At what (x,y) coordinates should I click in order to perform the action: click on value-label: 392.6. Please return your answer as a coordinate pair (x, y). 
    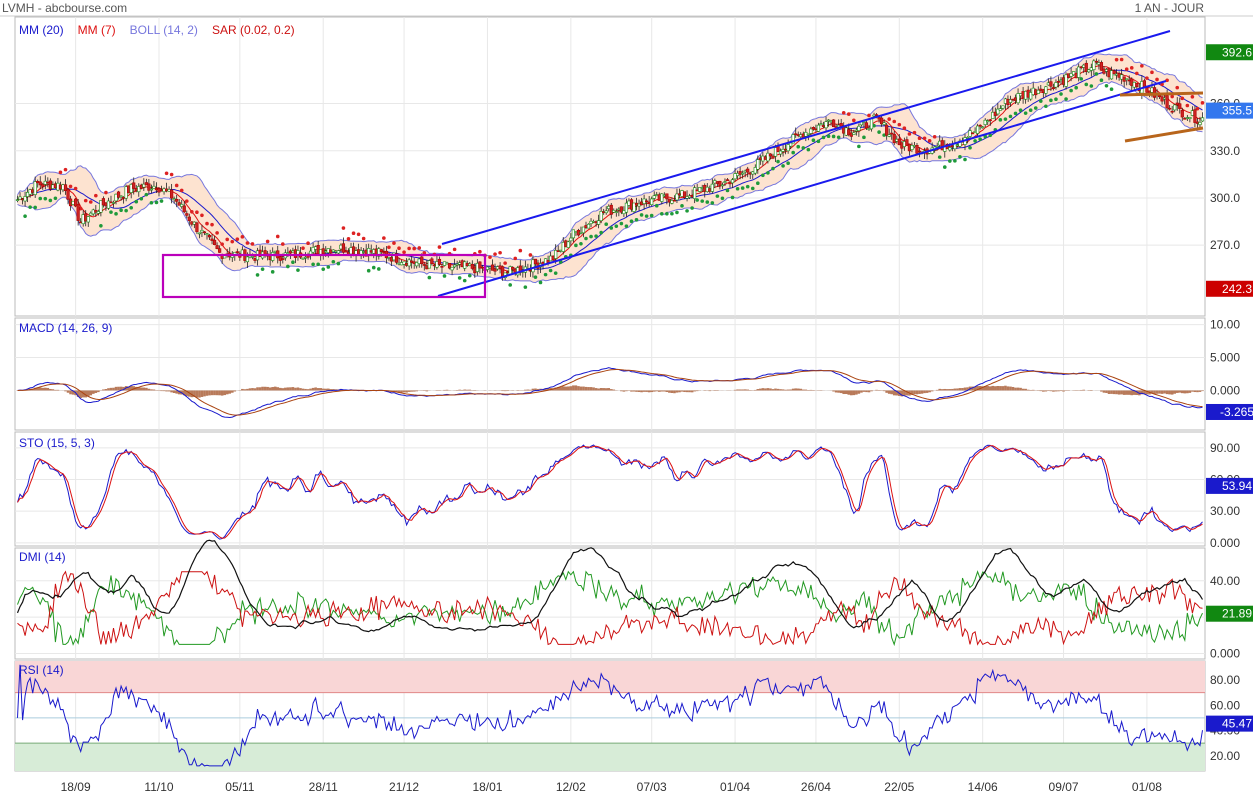
    Looking at the image, I should click on (1237, 52).